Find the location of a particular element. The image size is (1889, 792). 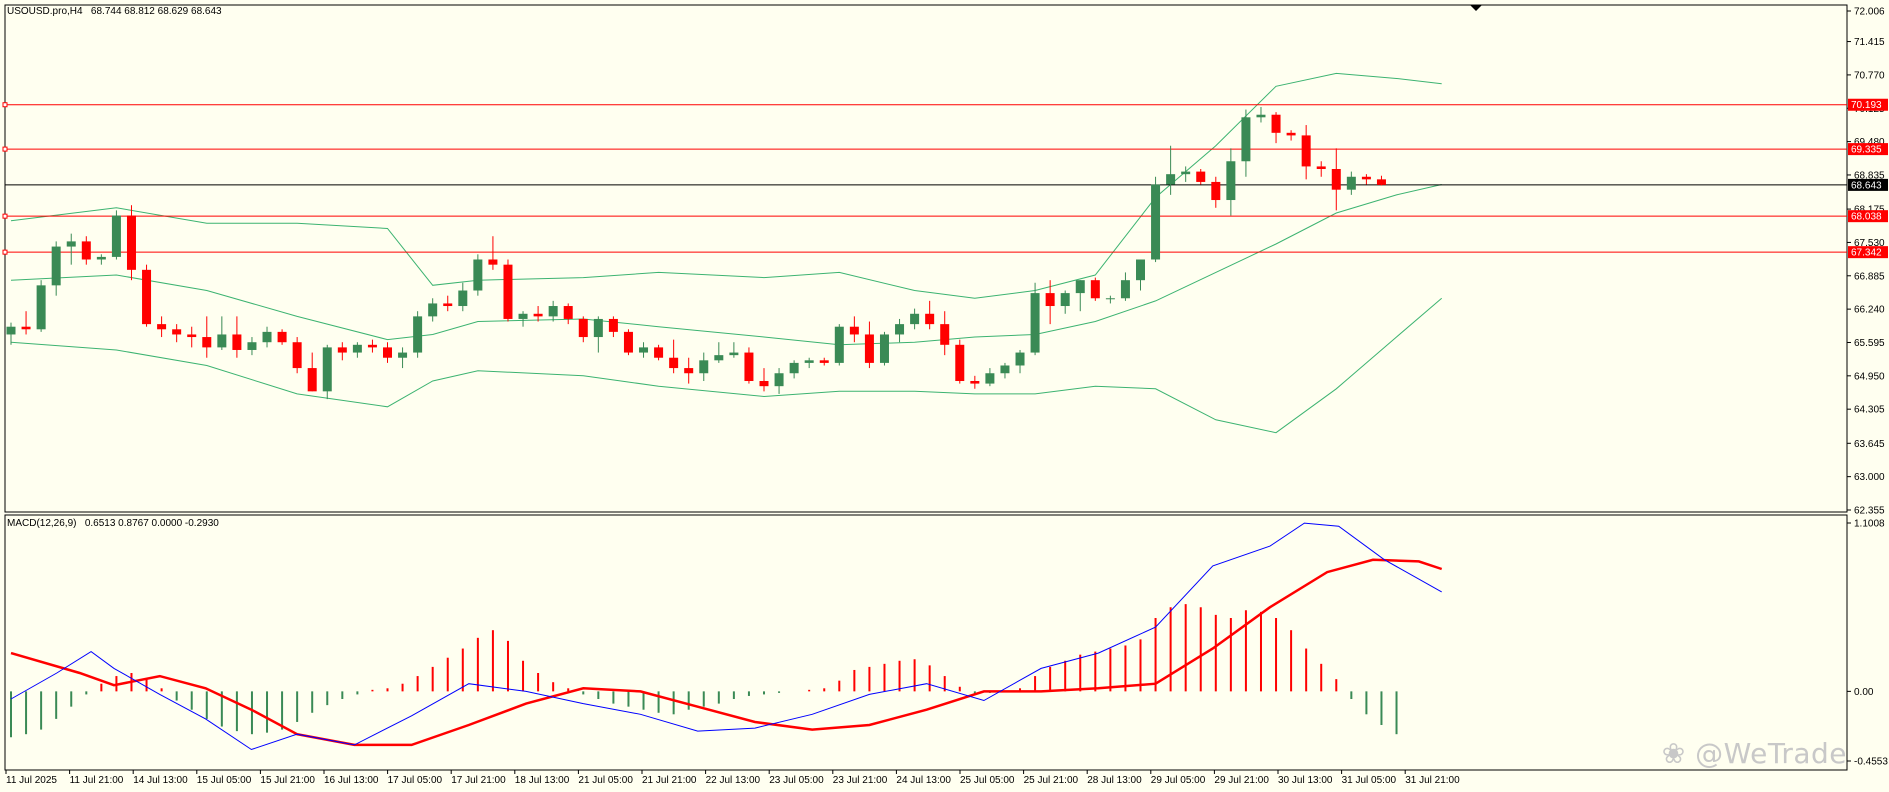

time-tick-label: 31 Jul 21:00 is located at coordinates (1432, 780).